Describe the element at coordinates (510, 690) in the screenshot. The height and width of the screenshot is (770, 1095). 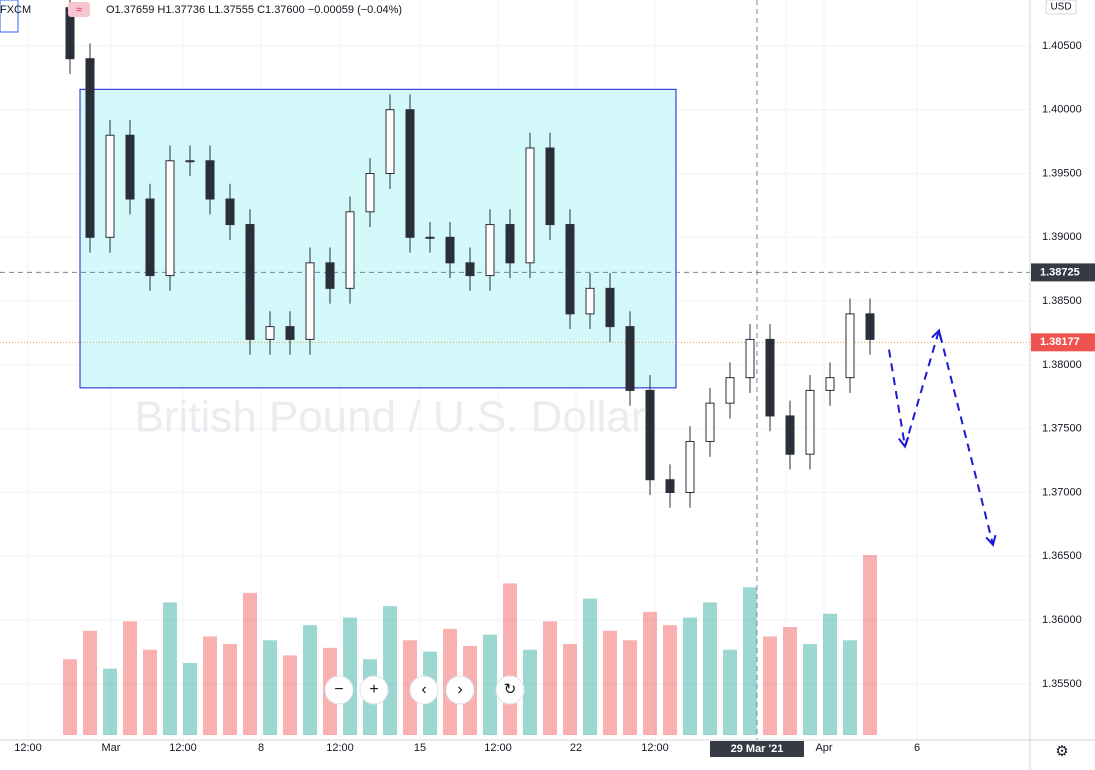
I see `reset-button` at that location.